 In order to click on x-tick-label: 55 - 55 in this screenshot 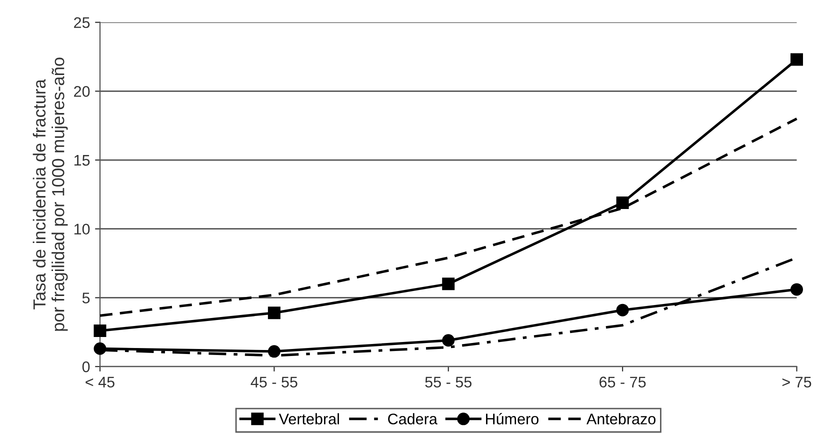, I will do `click(448, 382)`.